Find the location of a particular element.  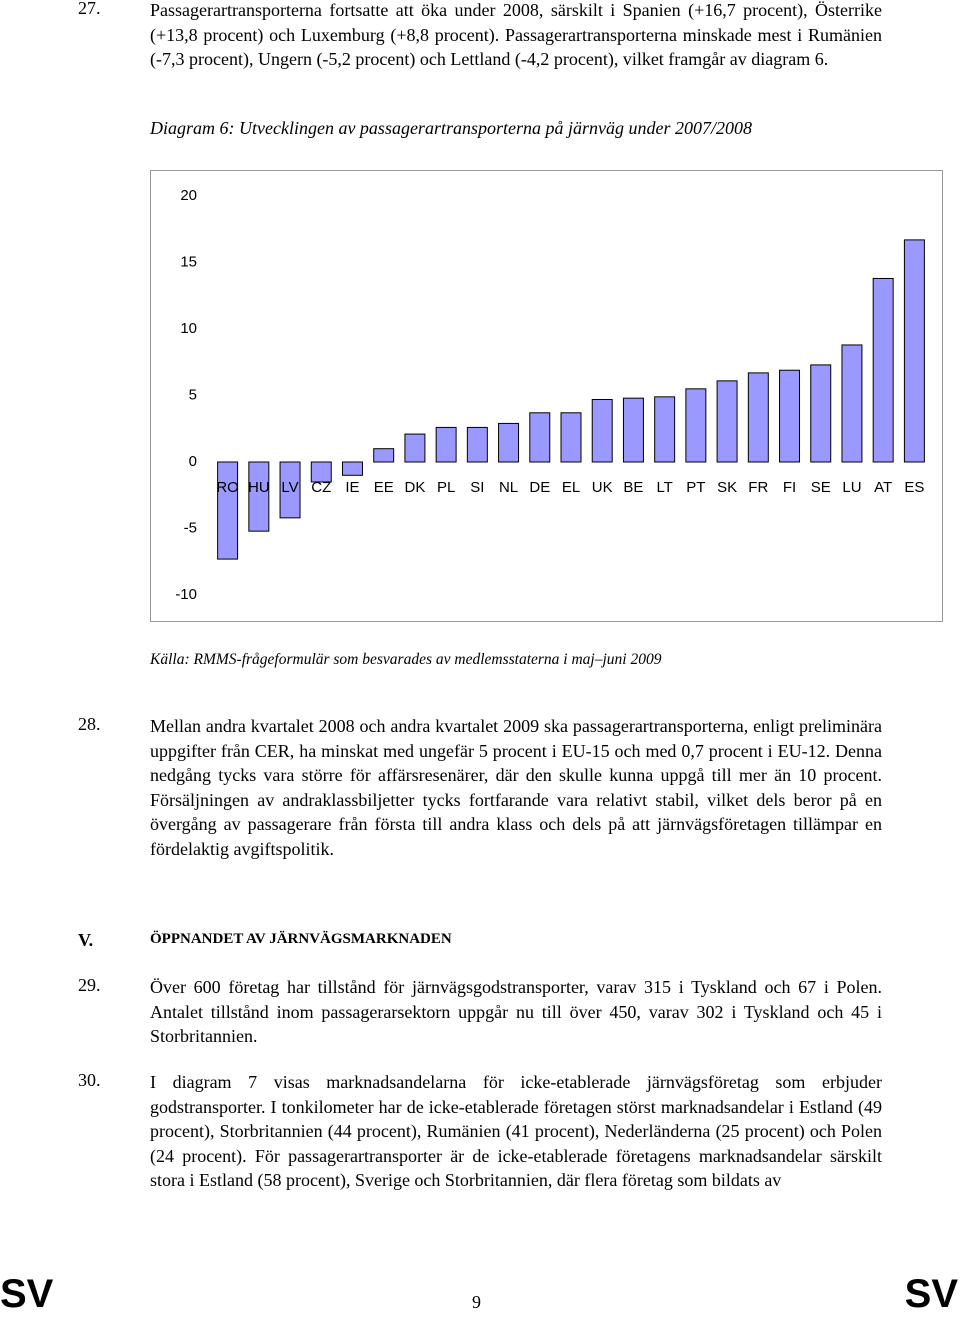

x-tick-label: UK is located at coordinates (602, 487).